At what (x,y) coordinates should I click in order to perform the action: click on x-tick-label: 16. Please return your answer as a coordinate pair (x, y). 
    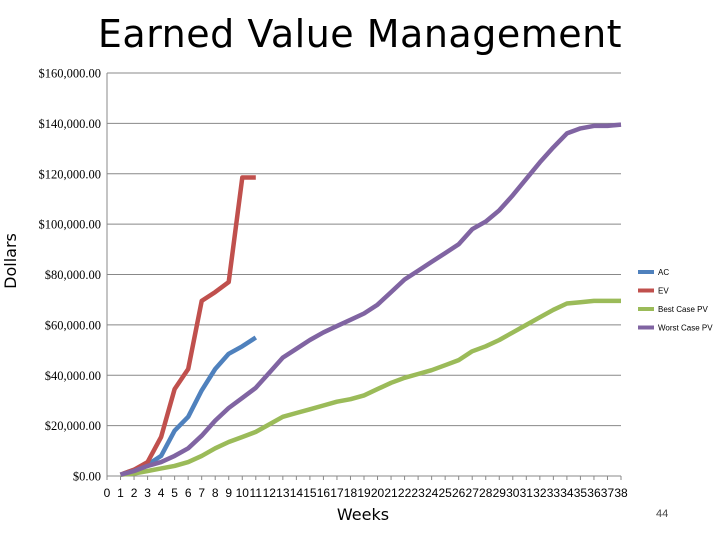
    Looking at the image, I should click on (324, 493).